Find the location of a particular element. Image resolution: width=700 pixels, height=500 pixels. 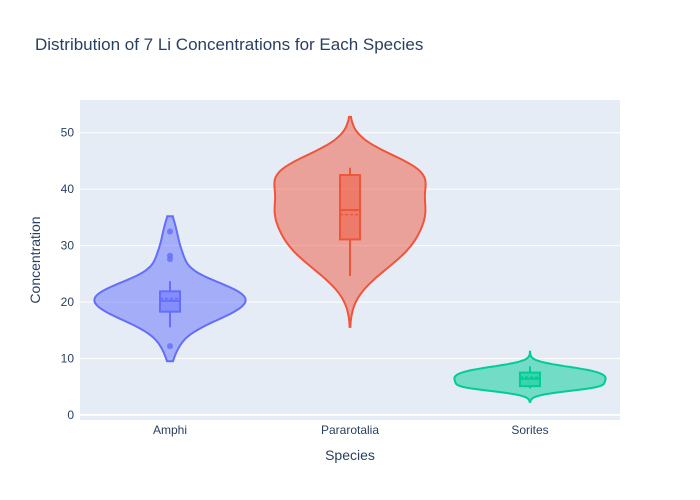

violin-sorites is located at coordinates (530, 376).